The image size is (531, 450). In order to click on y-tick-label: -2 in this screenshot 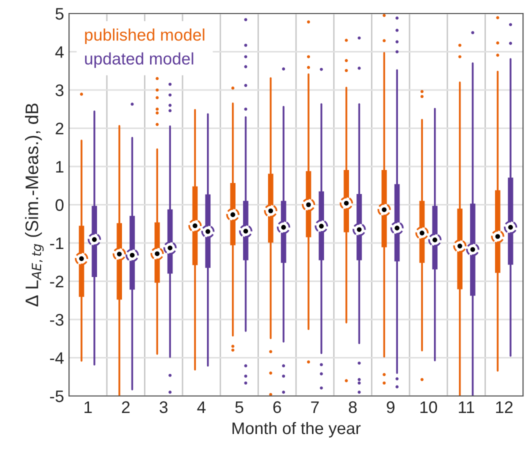, I will do `click(57, 282)`.